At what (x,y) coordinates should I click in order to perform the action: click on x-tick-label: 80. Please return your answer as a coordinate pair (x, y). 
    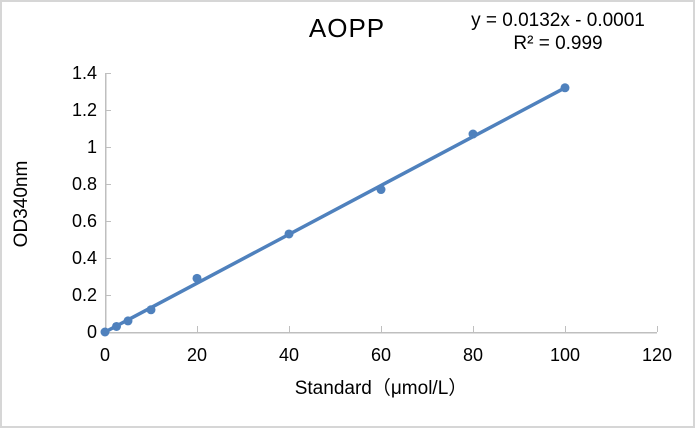
    Looking at the image, I should click on (473, 355).